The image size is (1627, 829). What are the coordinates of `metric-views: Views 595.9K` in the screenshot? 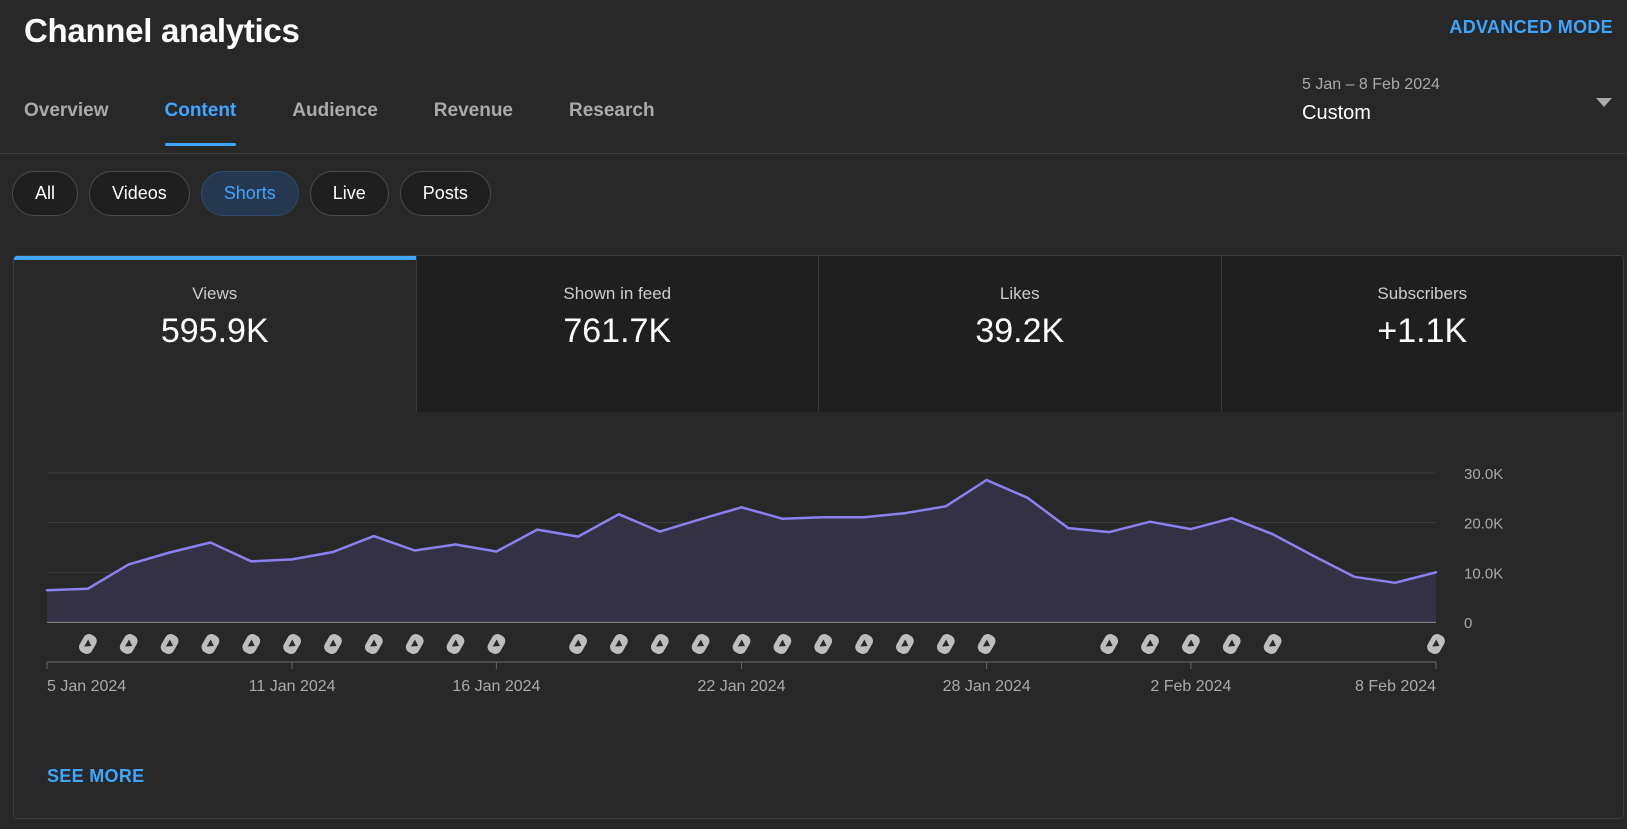 It's located at (215, 334).